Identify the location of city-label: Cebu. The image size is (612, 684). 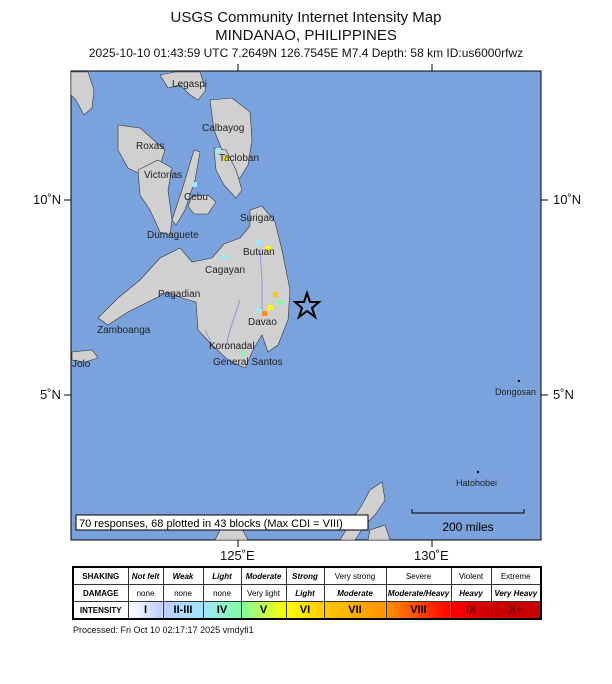
(196, 197).